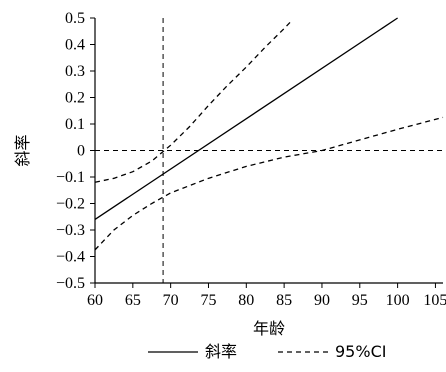 The height and width of the screenshot is (372, 446). Describe the element at coordinates (322, 300) in the screenshot. I see `x-tick-label: 90` at that location.